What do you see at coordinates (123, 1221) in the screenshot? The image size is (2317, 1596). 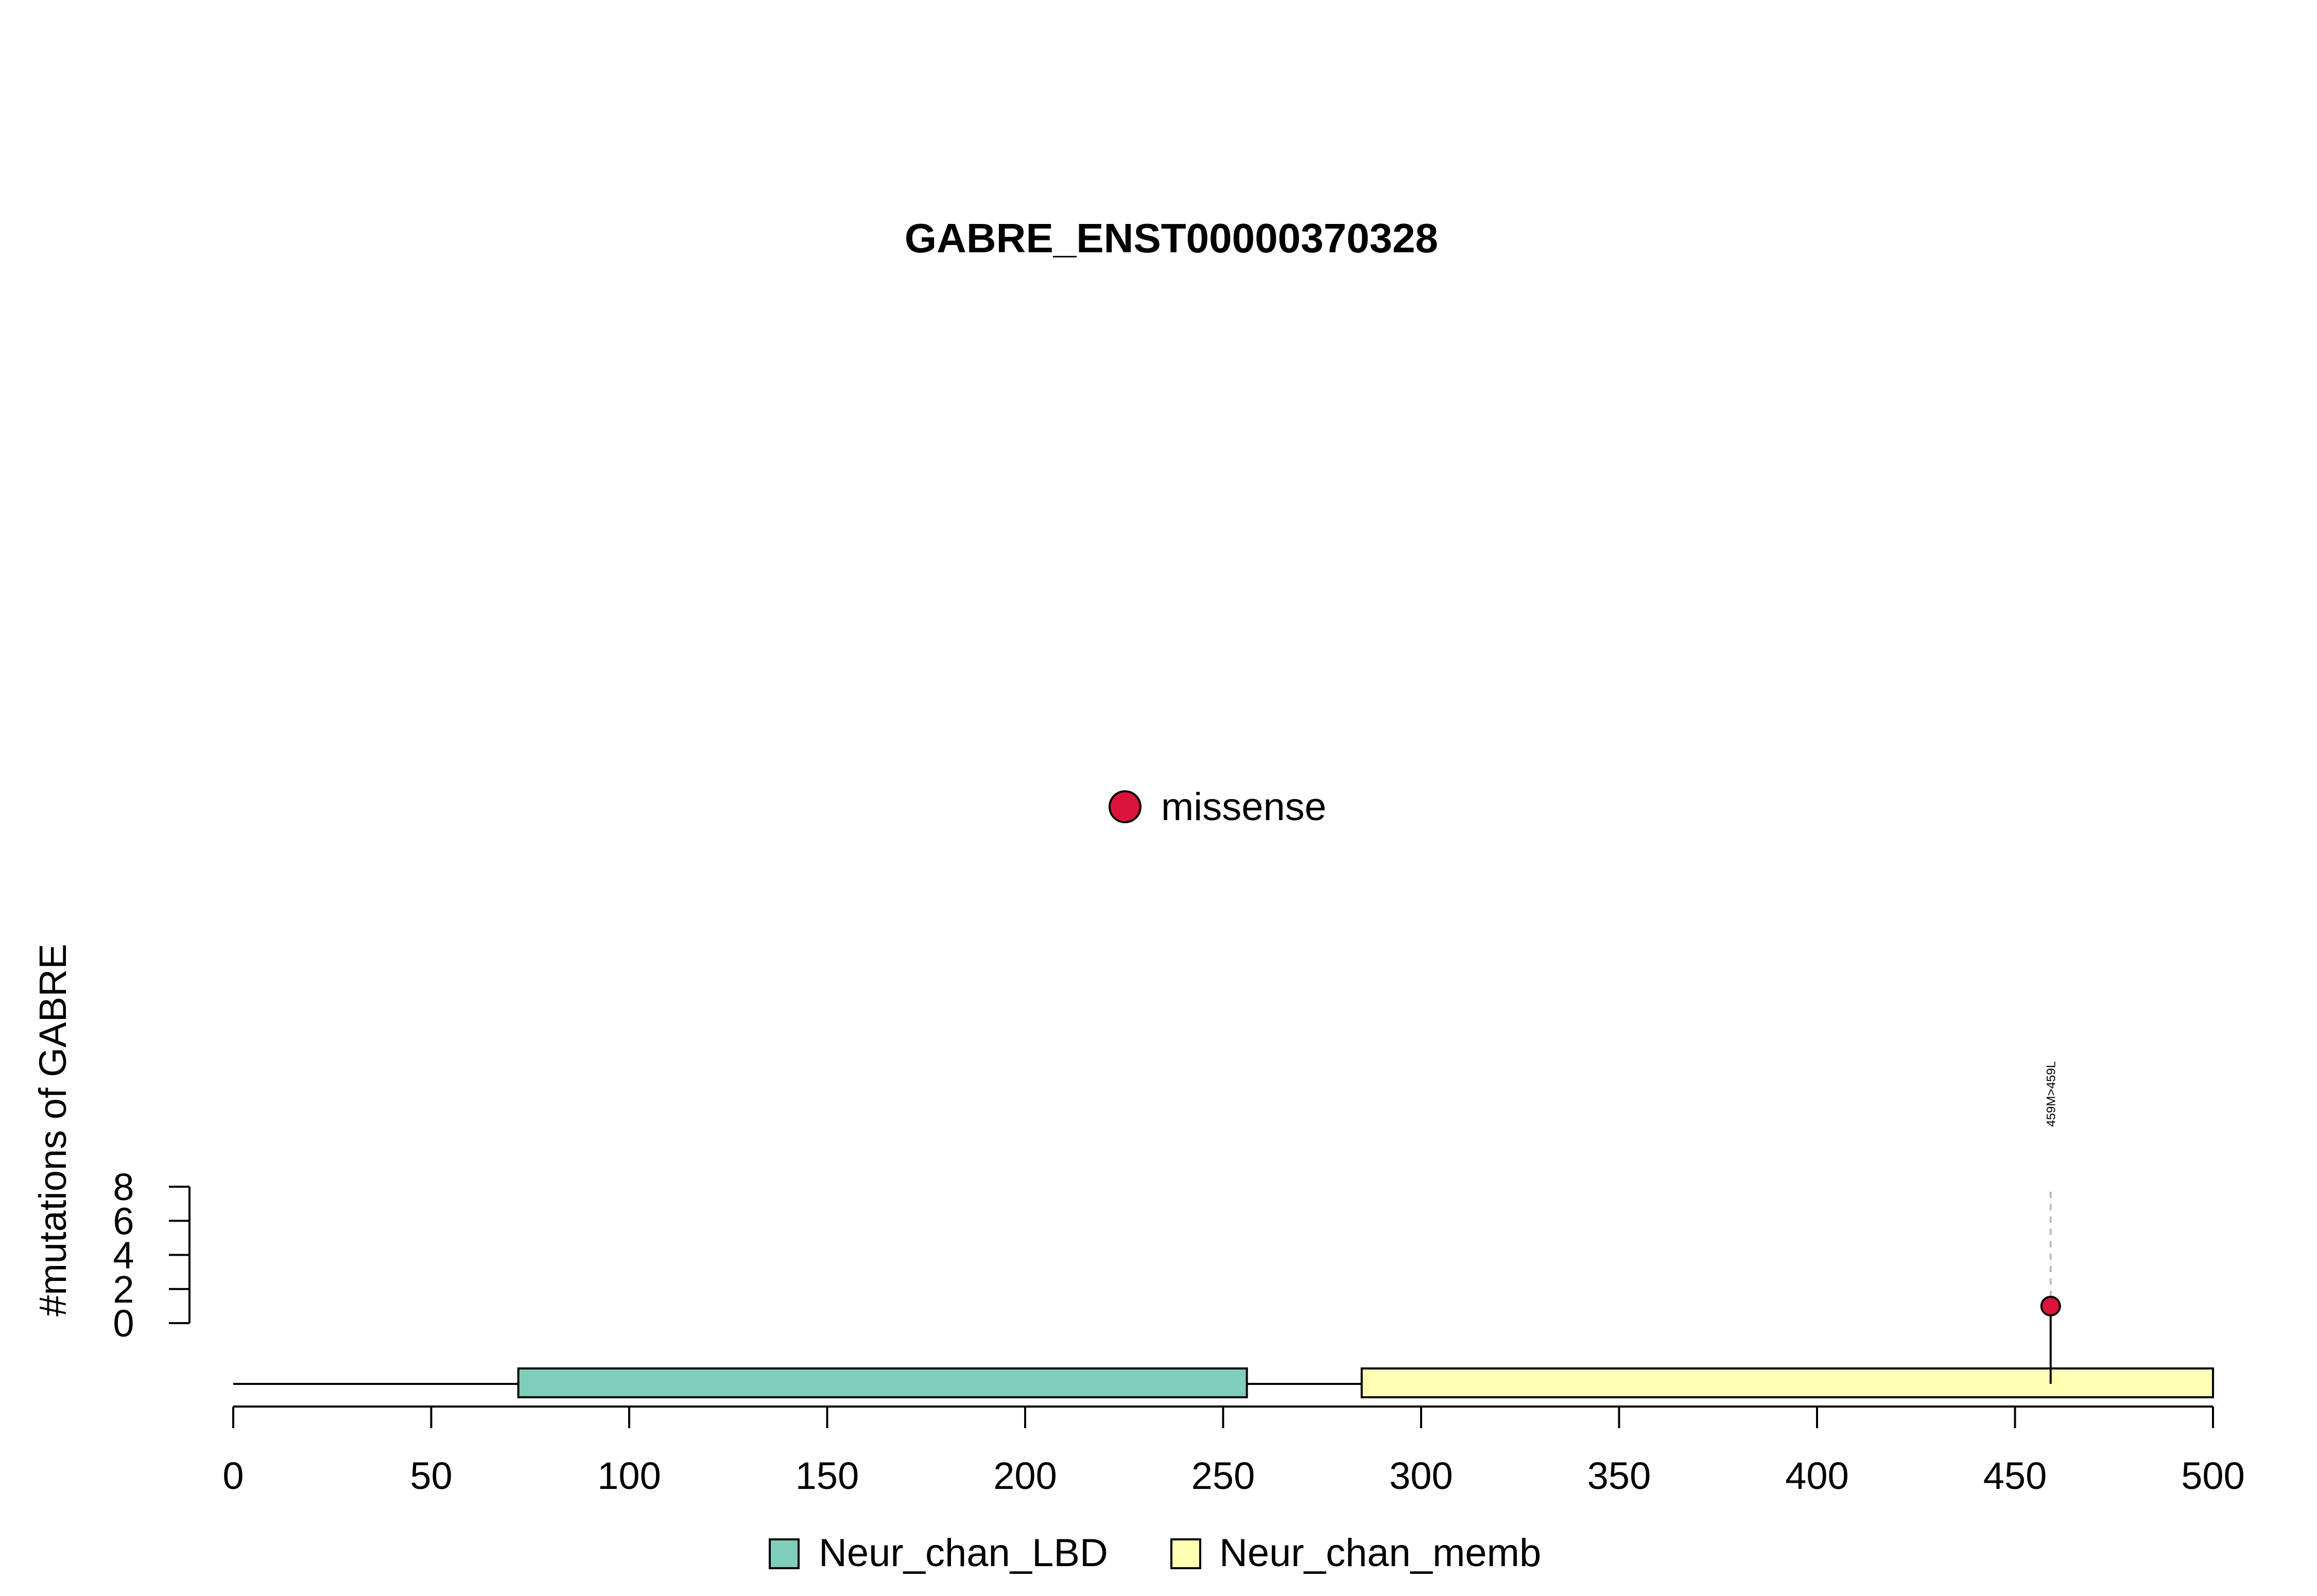 I see `y-tick-label-6: 6` at bounding box center [123, 1221].